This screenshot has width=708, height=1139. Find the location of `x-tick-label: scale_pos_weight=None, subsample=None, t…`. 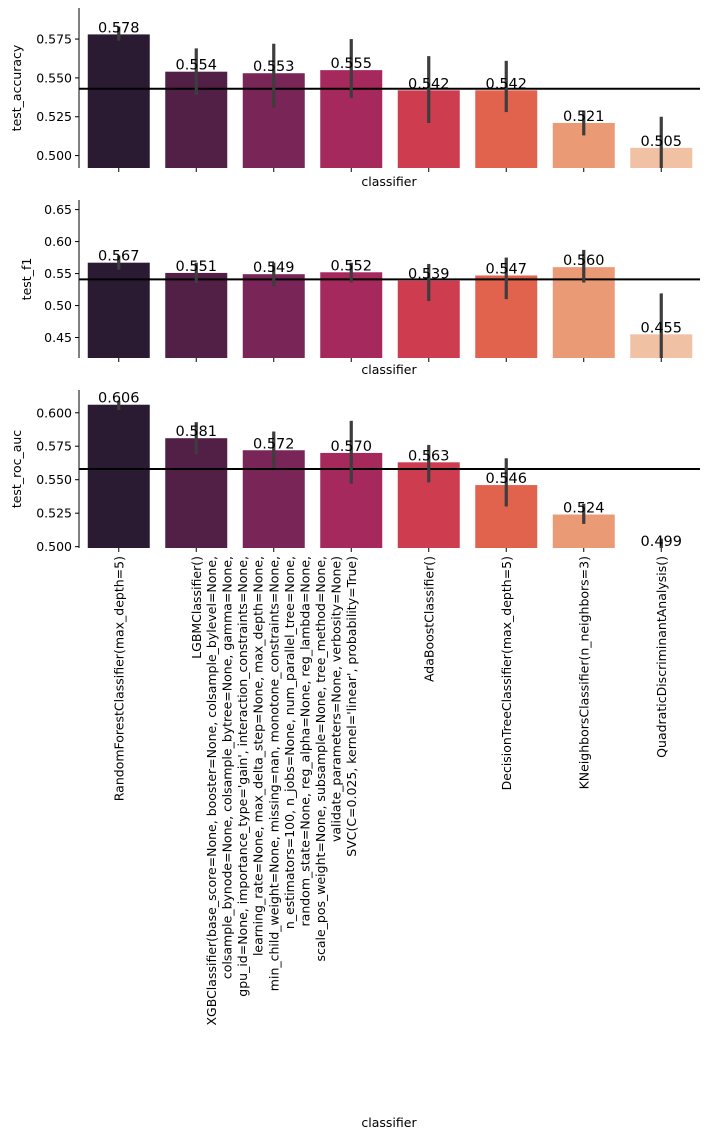

x-tick-label: scale_pos_weight=None, subsample=None, t… is located at coordinates (320, 759).